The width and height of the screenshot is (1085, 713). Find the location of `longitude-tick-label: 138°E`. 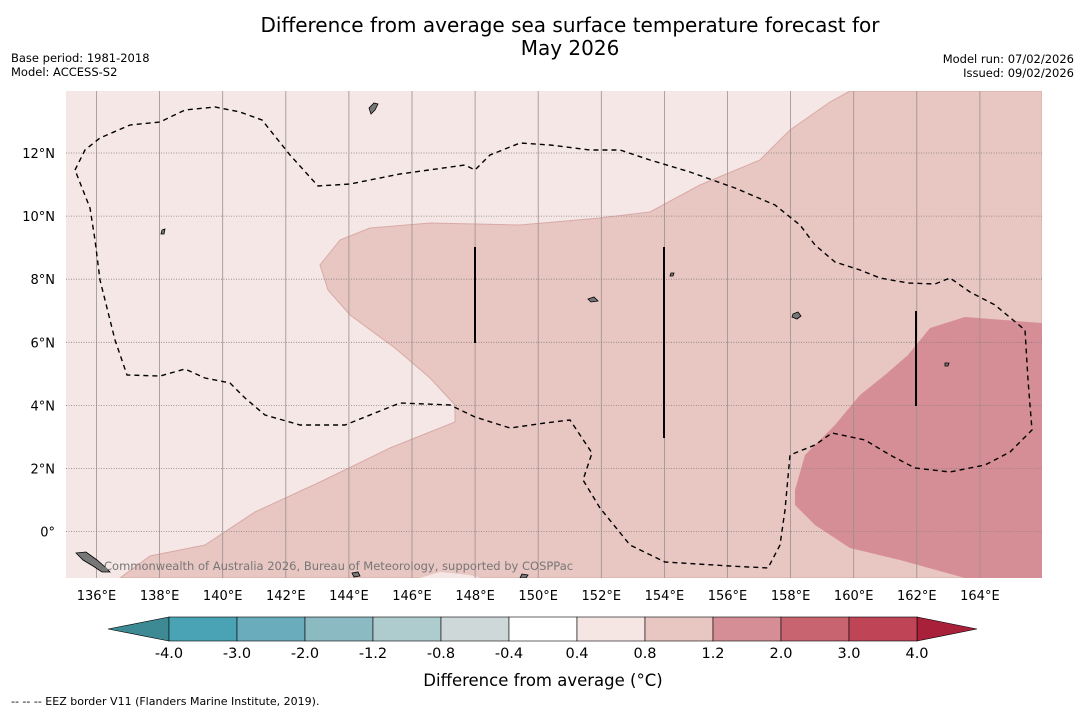

longitude-tick-label: 138°E is located at coordinates (160, 596).